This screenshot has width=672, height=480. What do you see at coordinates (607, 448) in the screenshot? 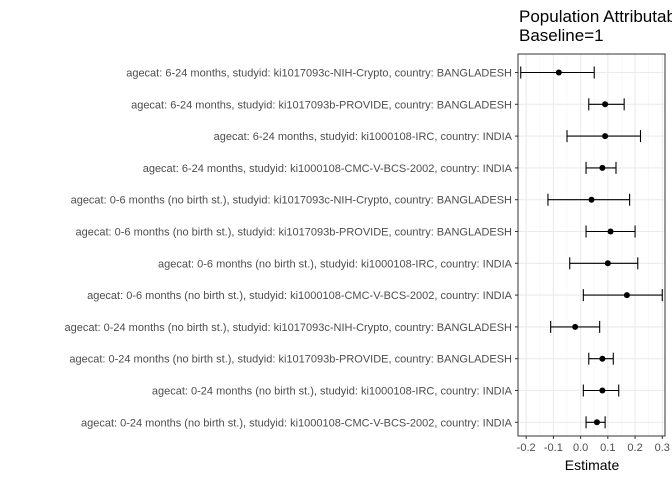
I see `x-tick-label: 0.1` at bounding box center [607, 448].